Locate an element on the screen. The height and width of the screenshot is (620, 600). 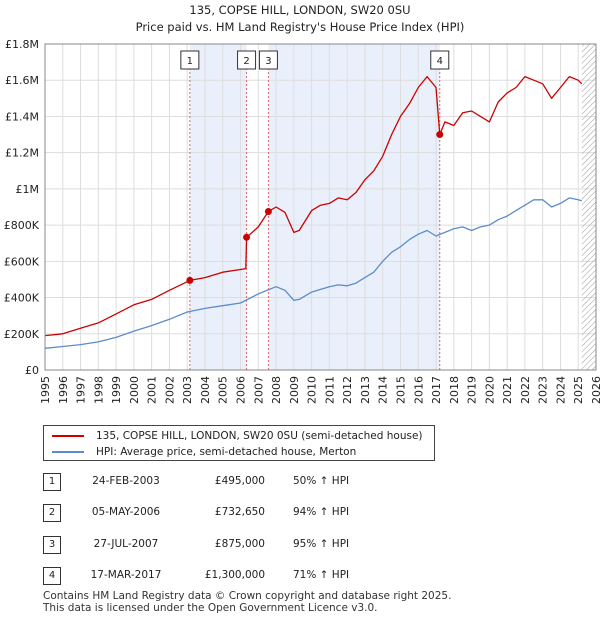
x-tick-label: 2007 is located at coordinates (258, 390).